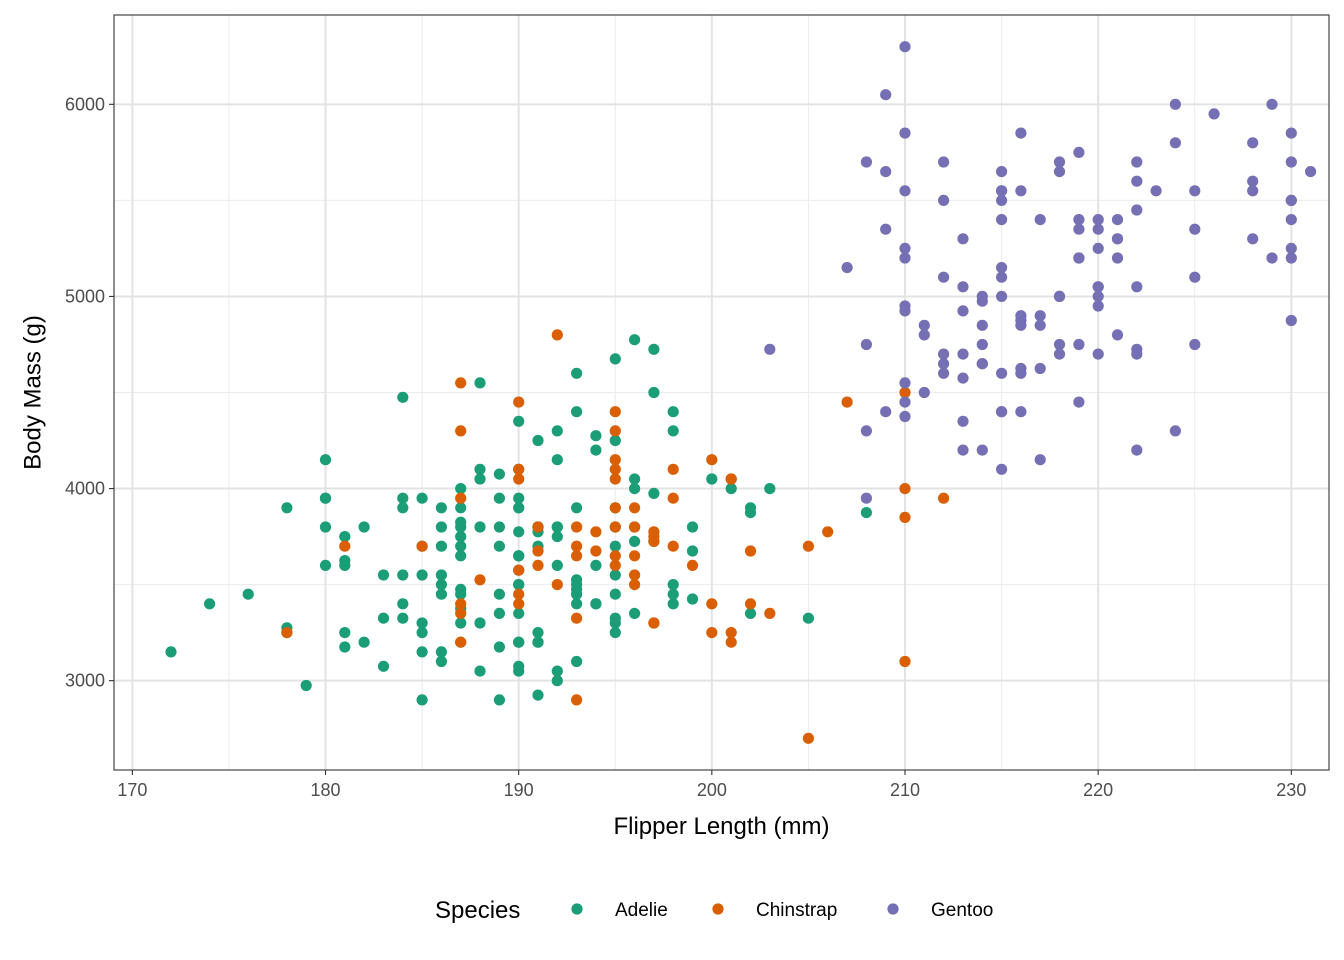 Image resolution: width=1344 pixels, height=960 pixels. I want to click on legend-key-adelie, so click(577, 909).